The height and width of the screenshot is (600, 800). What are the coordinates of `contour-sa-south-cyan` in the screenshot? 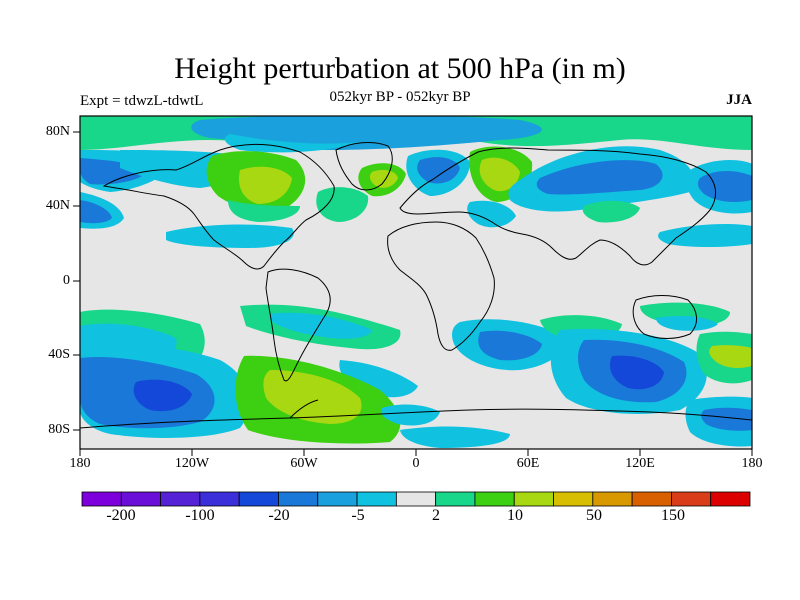 It's located at (410, 415).